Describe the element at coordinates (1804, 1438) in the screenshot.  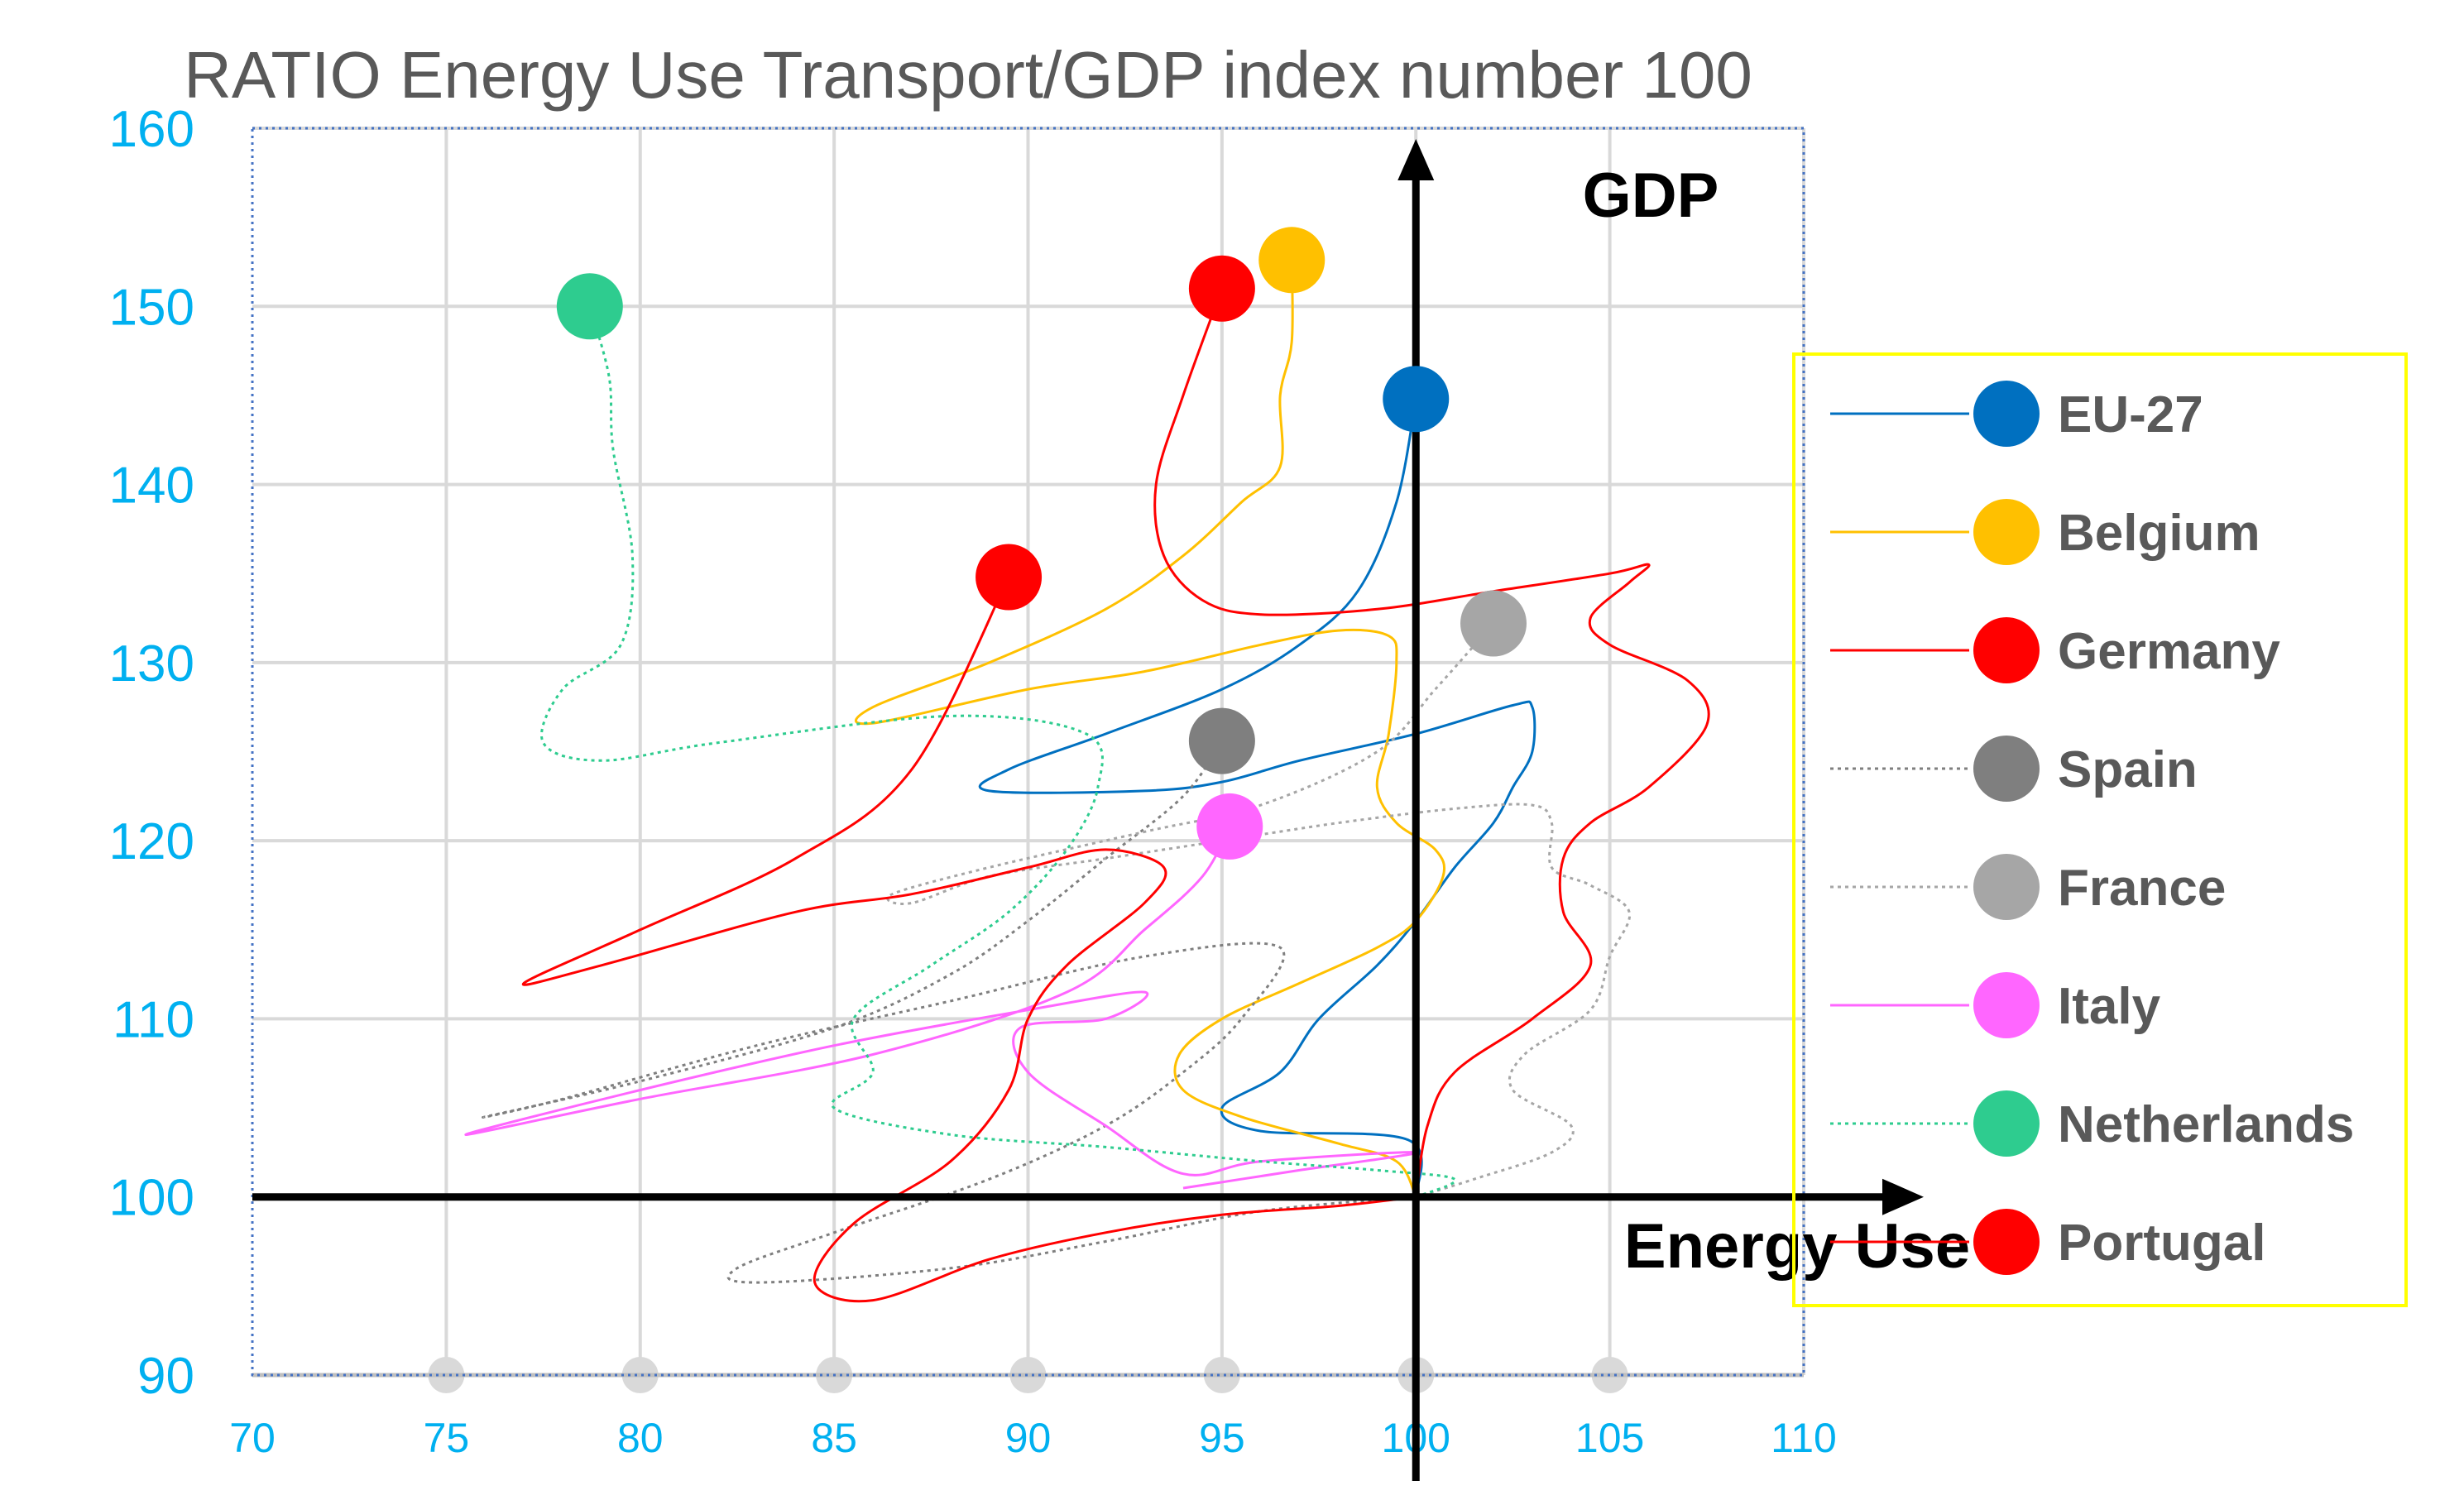
I see `x-tick-label: 110` at that location.